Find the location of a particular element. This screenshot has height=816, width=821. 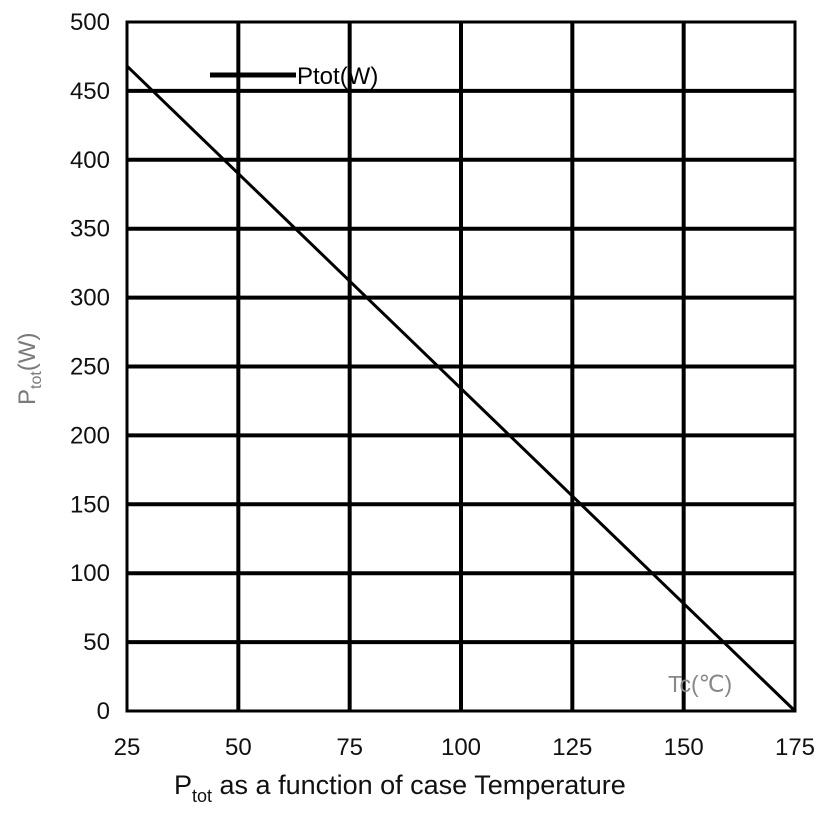

y-tick-label-350: 350 is located at coordinates (90, 229).